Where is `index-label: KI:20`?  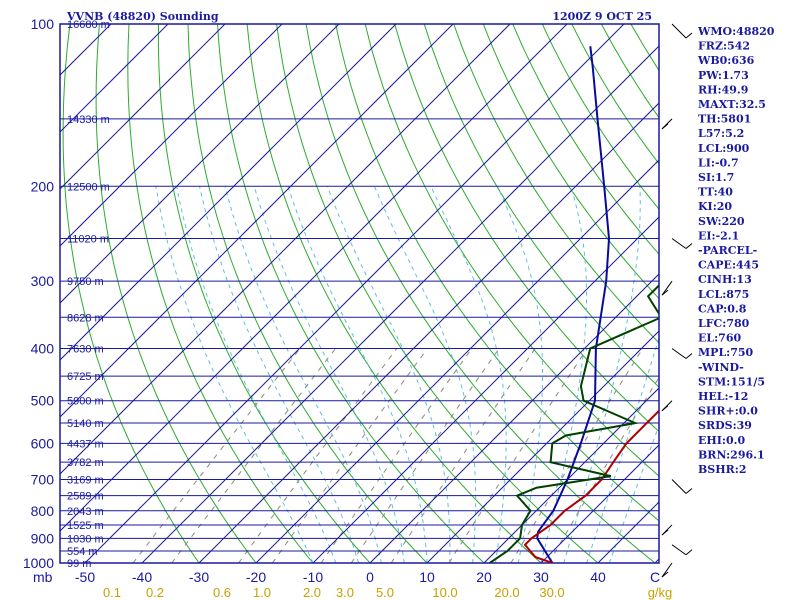
index-label: KI:20 is located at coordinates (715, 206).